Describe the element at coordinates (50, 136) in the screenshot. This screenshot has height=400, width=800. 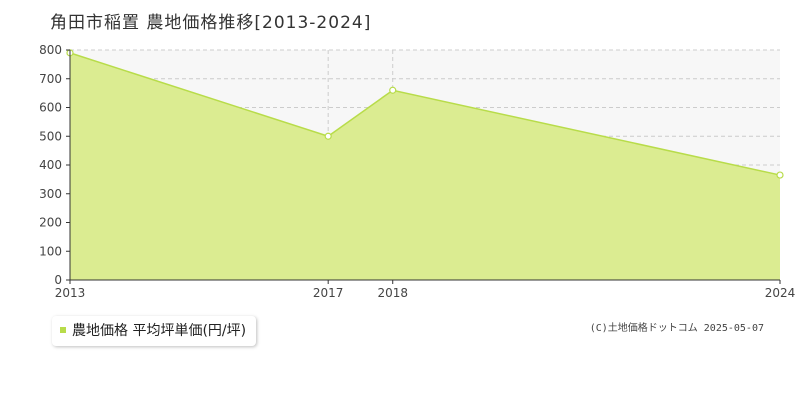
I see `y-tick-label-500: 500` at that location.